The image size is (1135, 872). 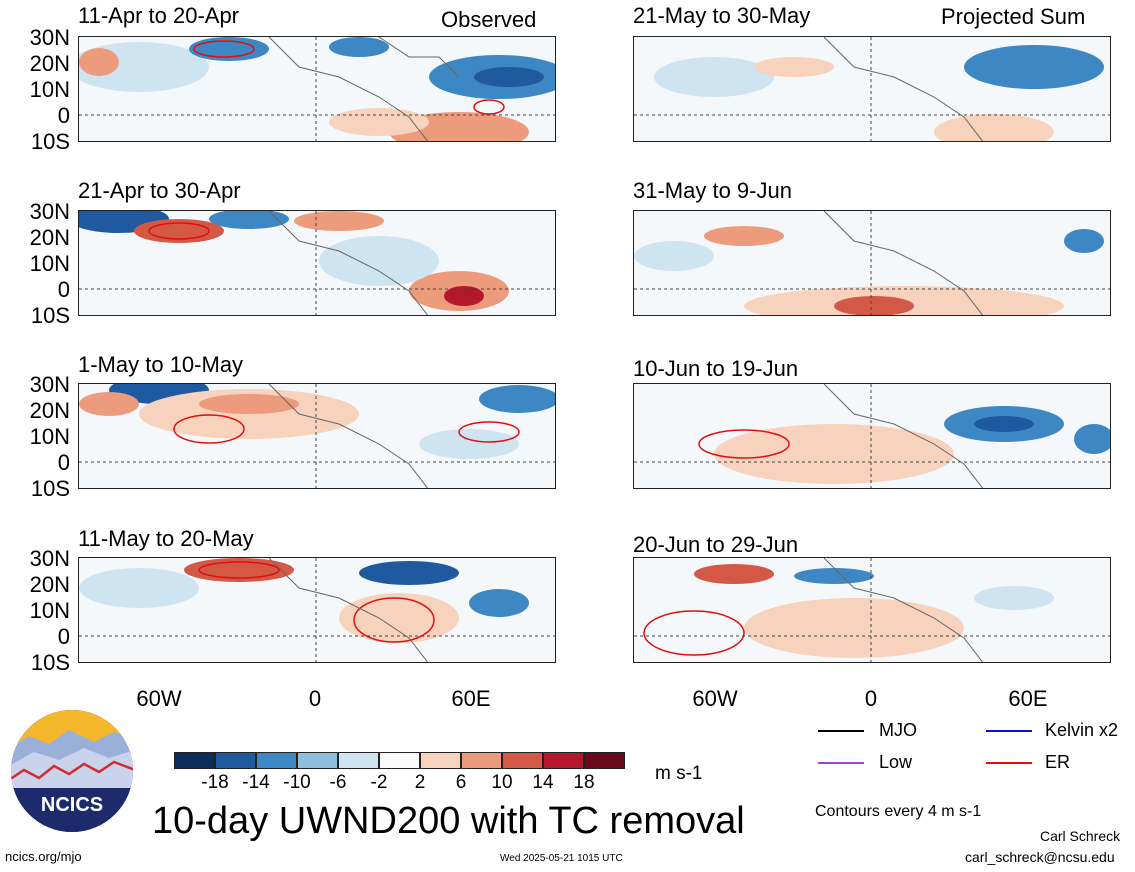 What do you see at coordinates (841, 763) in the screenshot?
I see `legend-line-low` at bounding box center [841, 763].